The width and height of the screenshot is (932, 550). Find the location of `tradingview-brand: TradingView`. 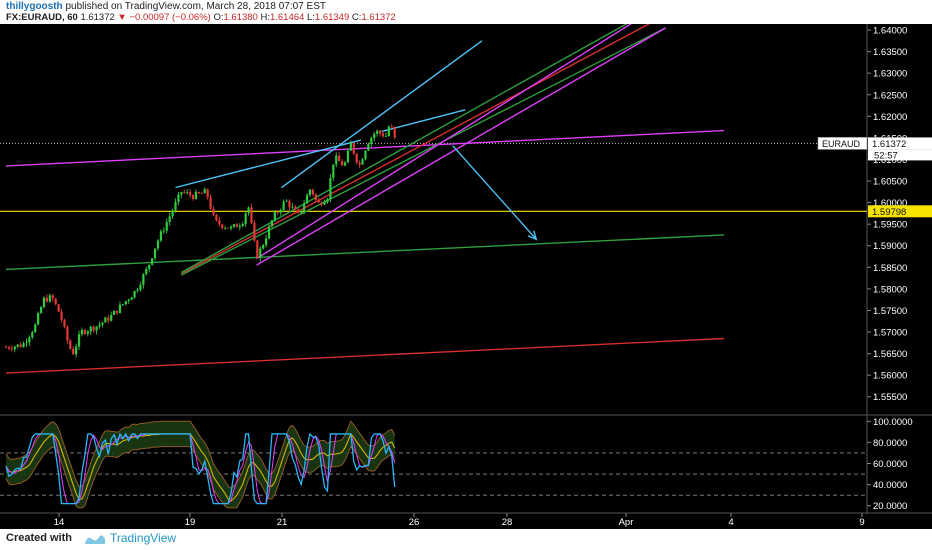

tradingview-brand: TradingView is located at coordinates (130, 538).